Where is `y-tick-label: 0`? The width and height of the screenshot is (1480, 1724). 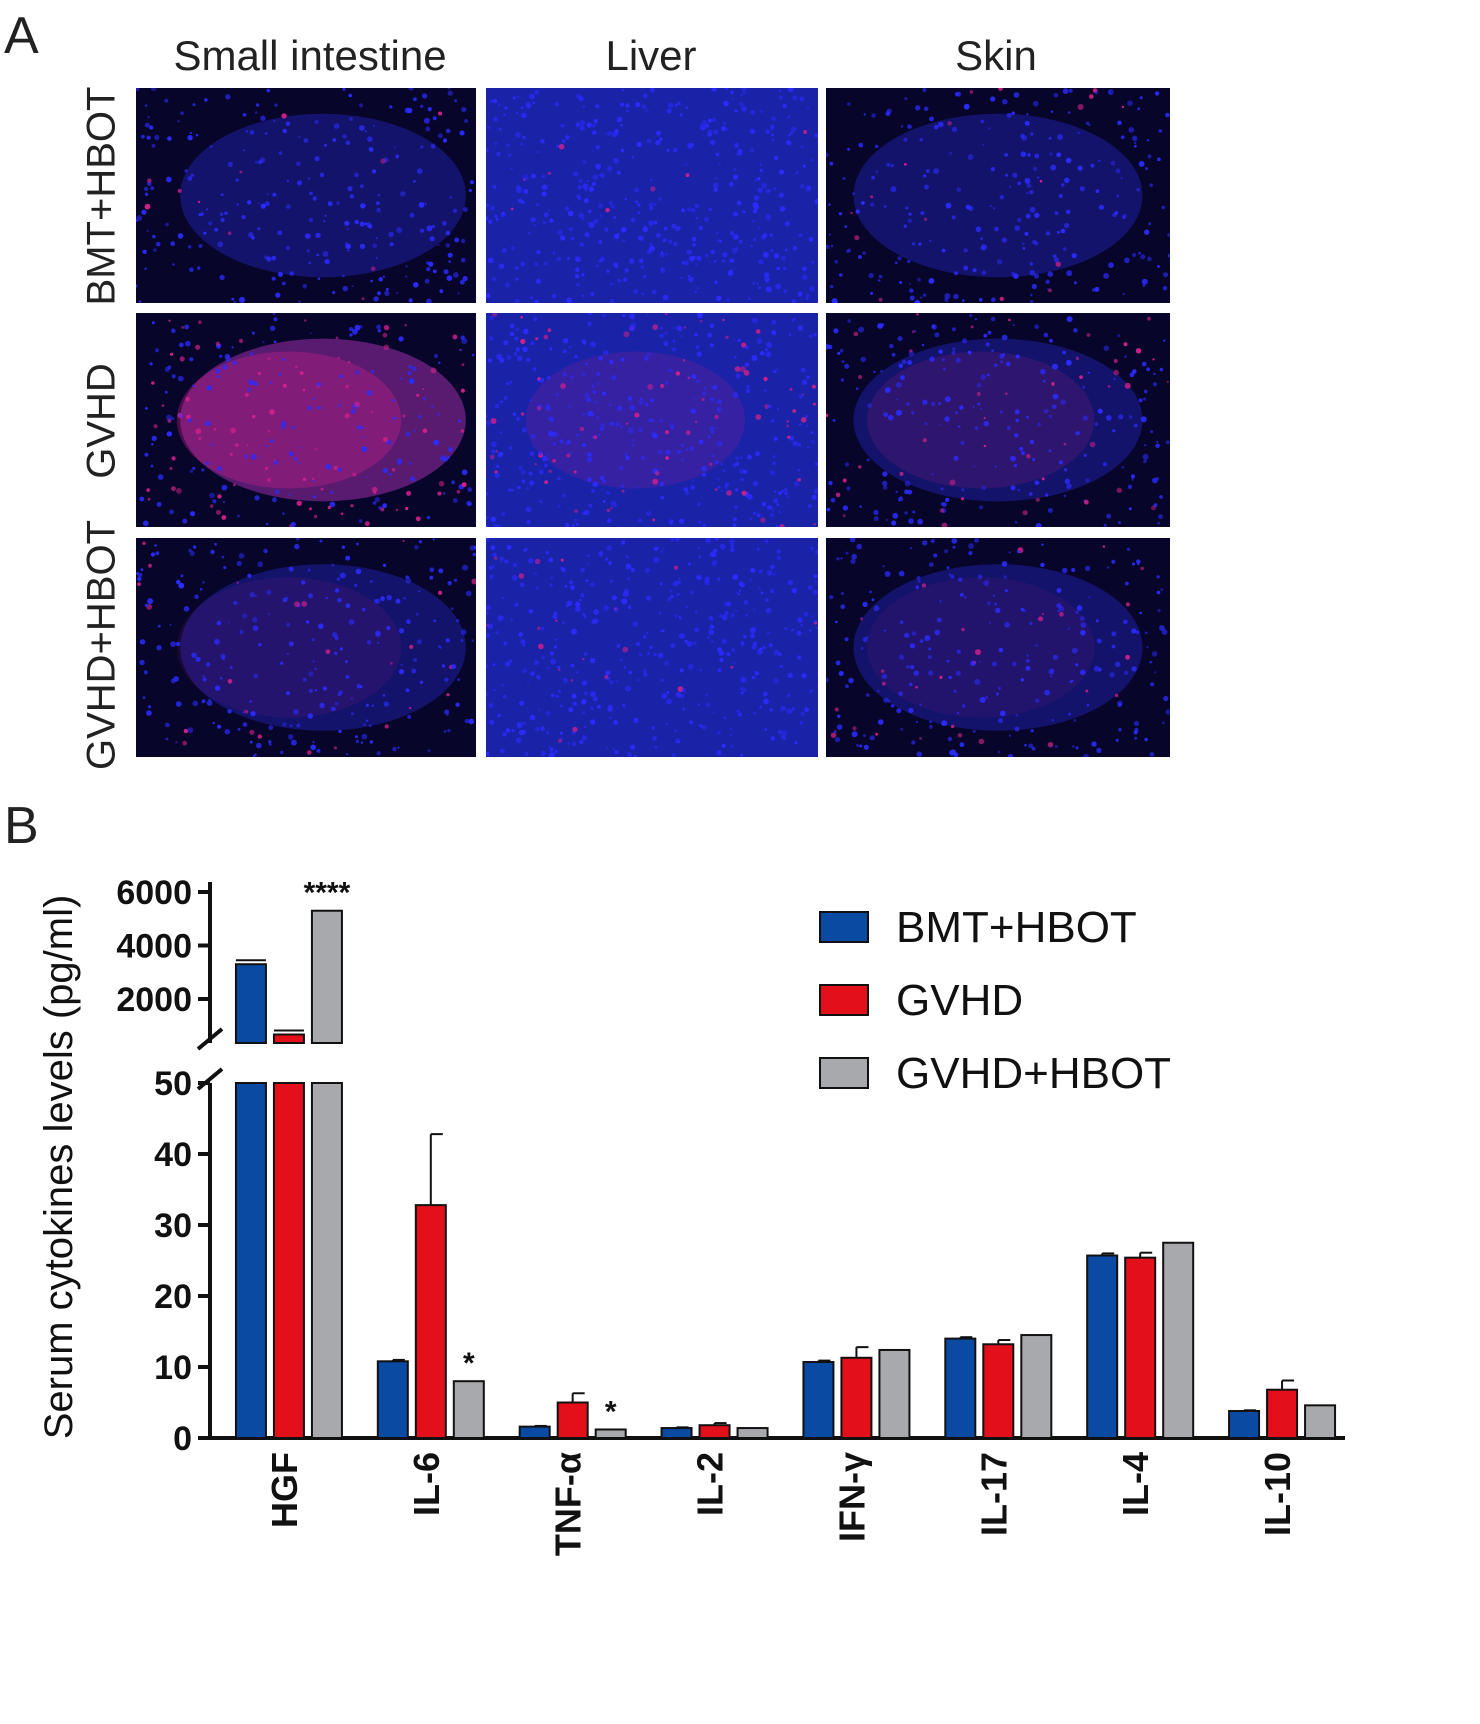 y-tick-label: 0 is located at coordinates (182, 1439).